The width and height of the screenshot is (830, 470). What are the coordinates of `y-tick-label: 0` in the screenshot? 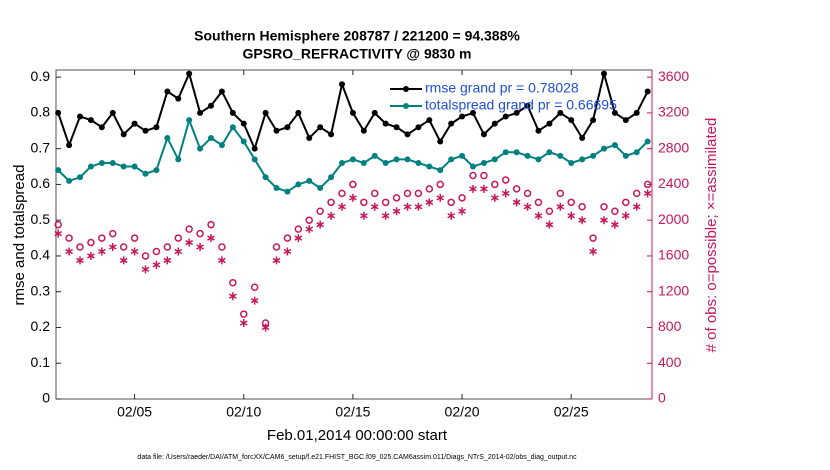 It's located at (46, 398).